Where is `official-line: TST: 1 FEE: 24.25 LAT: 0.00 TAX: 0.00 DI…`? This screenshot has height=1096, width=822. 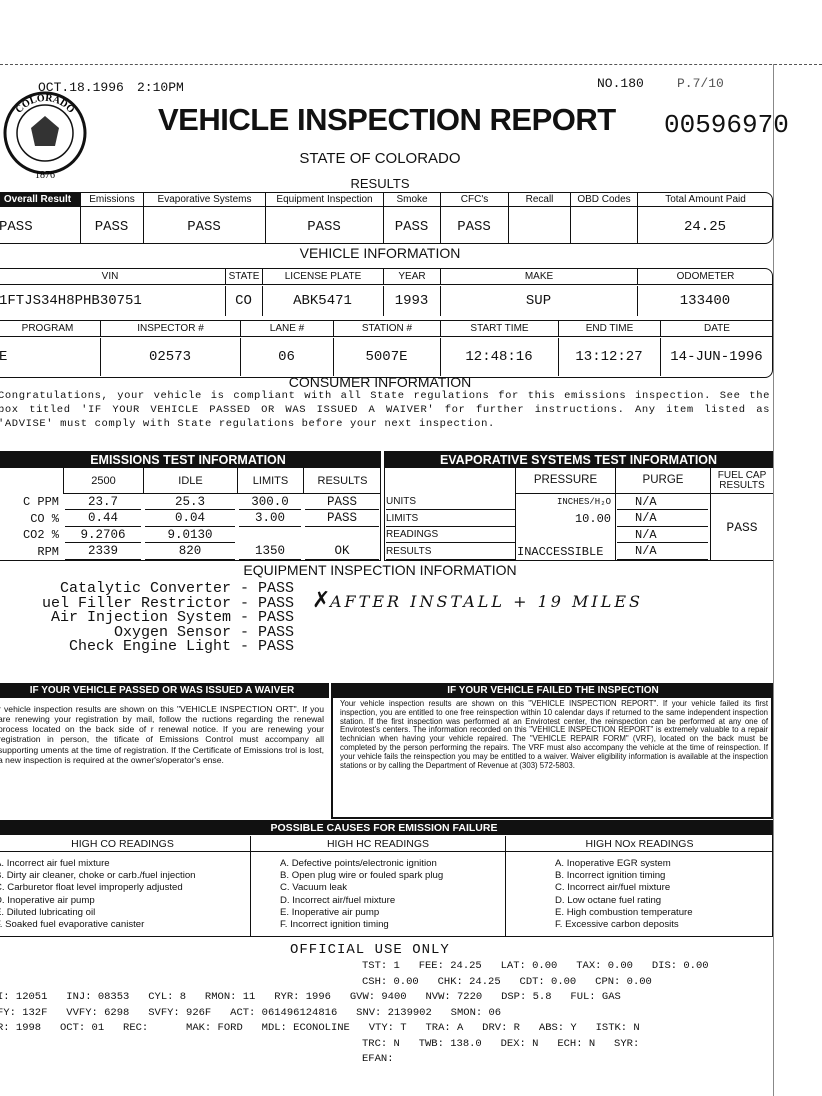
official-line: TST: 1 FEE: 24.25 LAT: 0.00 TAX: 0.00 DI… is located at coordinates (535, 966).